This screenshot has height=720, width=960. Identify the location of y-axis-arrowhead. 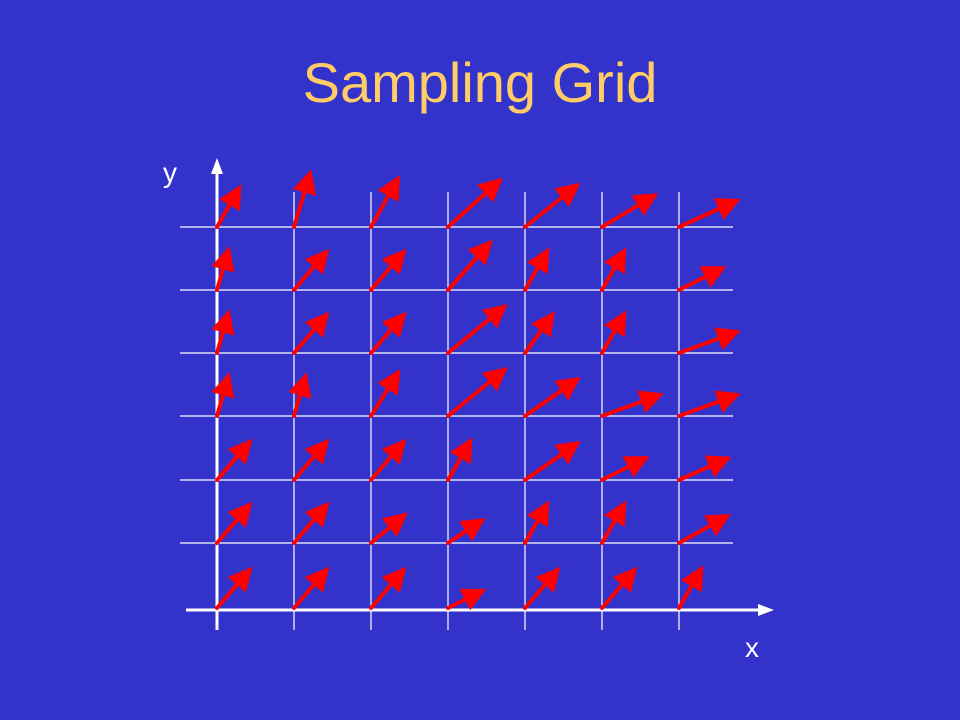
(217, 166).